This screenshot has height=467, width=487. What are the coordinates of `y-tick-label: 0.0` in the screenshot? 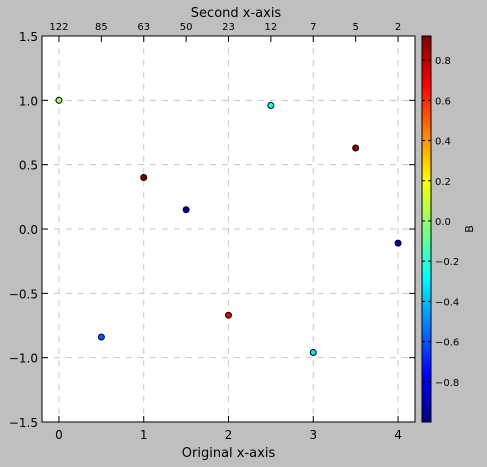 It's located at (28, 230).